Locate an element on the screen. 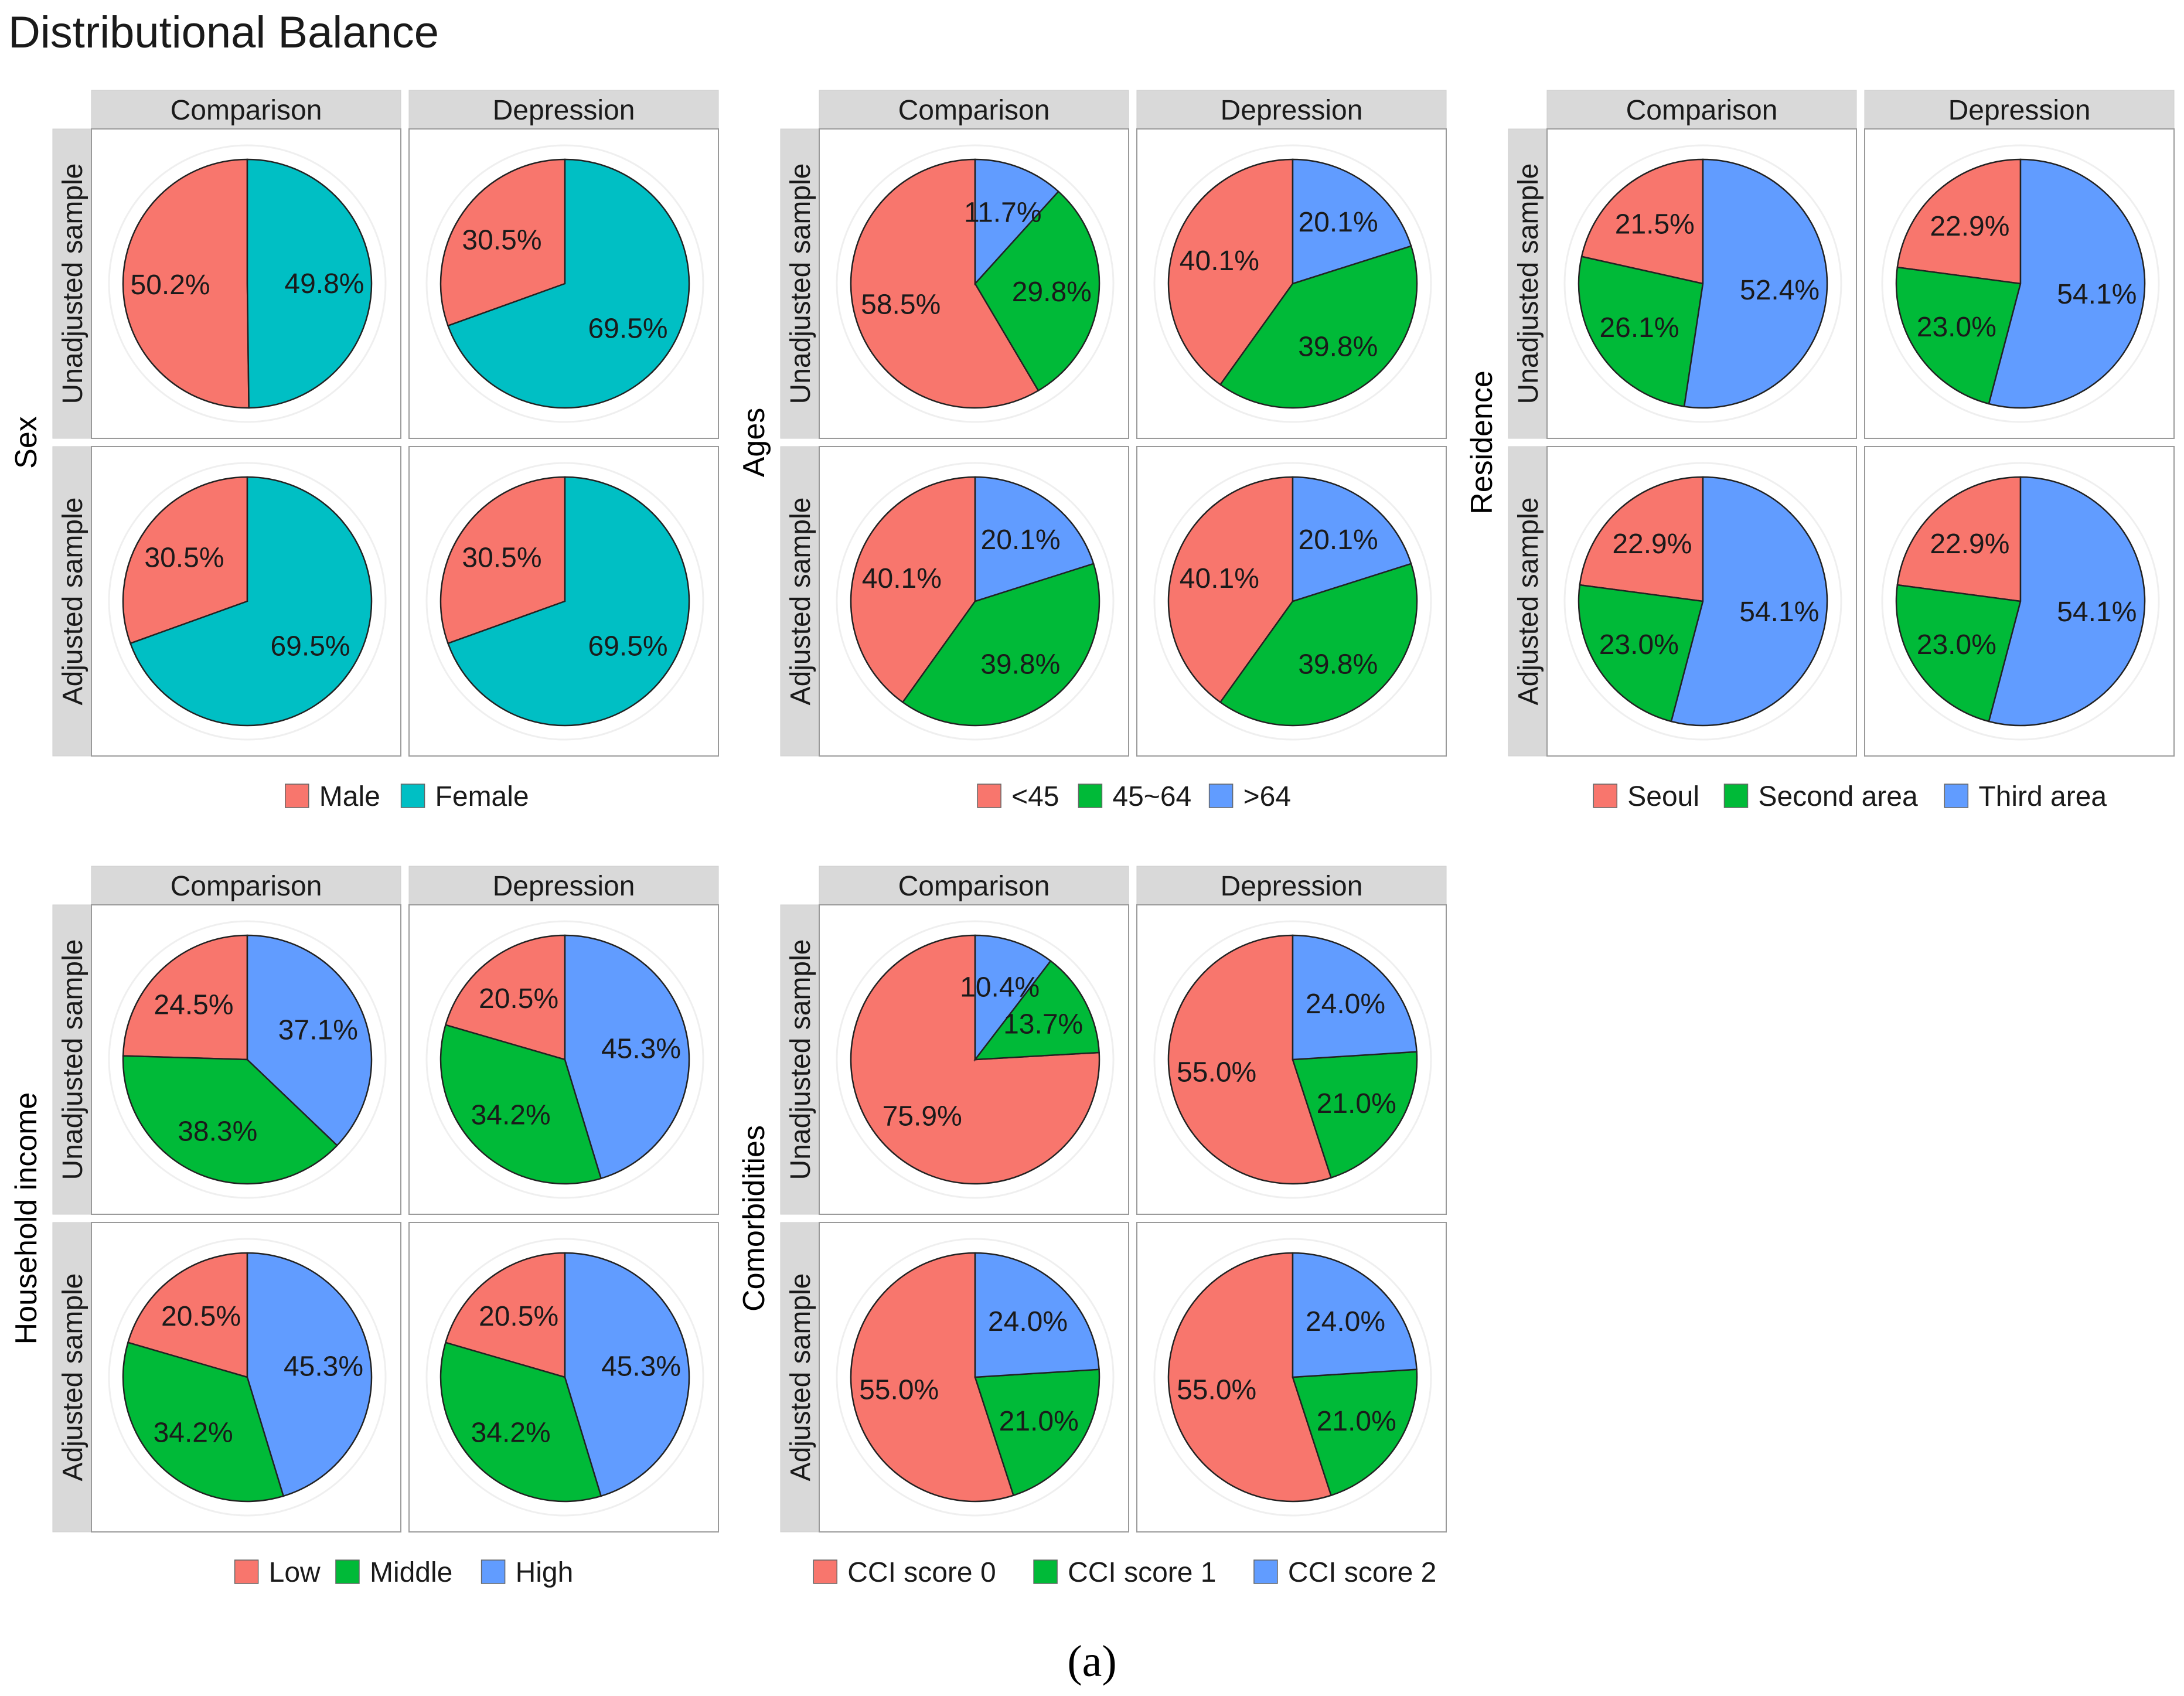  panel: 24.5% 38.3% 37.1% is located at coordinates (246, 1059).